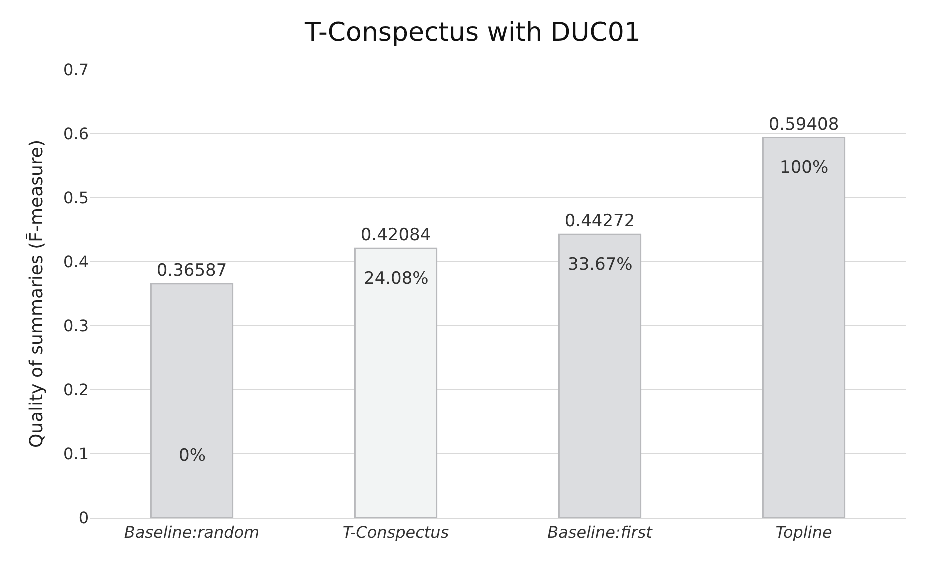 This screenshot has height=568, width=946. Describe the element at coordinates (396, 532) in the screenshot. I see `x-tick-label: T-Conspectus` at that location.